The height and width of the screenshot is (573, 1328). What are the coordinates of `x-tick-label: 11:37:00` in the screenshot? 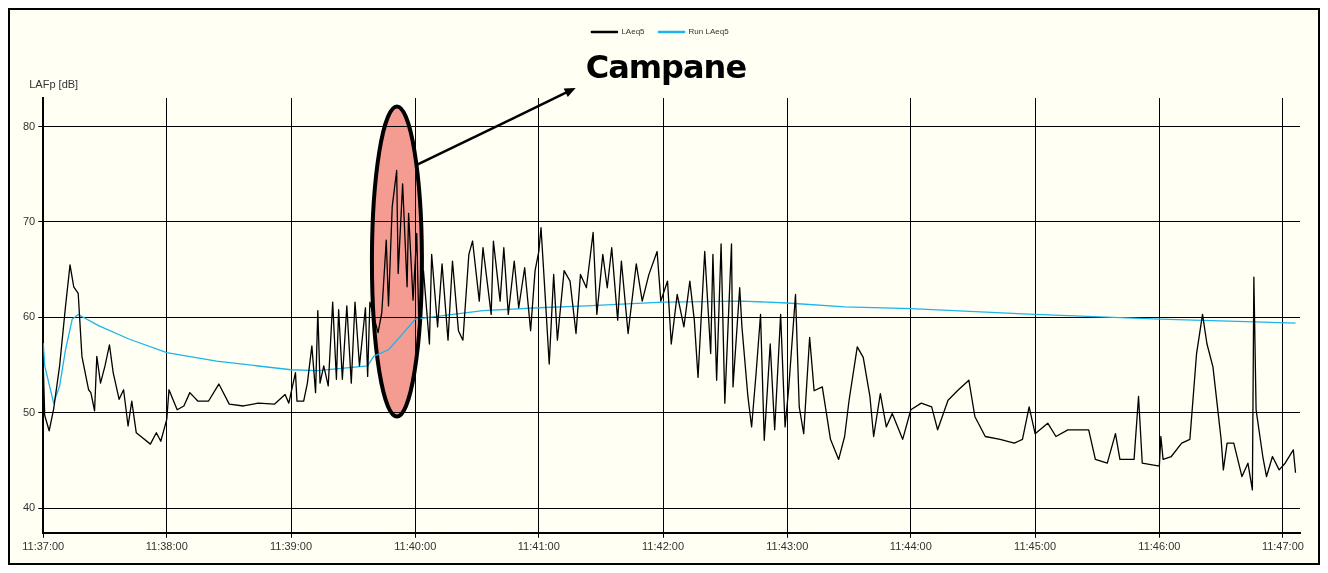 It's located at (43, 546).